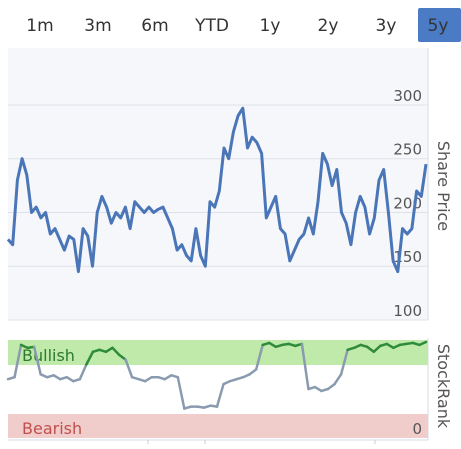 This screenshot has width=461, height=449. I want to click on tab: 6m, so click(154, 26).